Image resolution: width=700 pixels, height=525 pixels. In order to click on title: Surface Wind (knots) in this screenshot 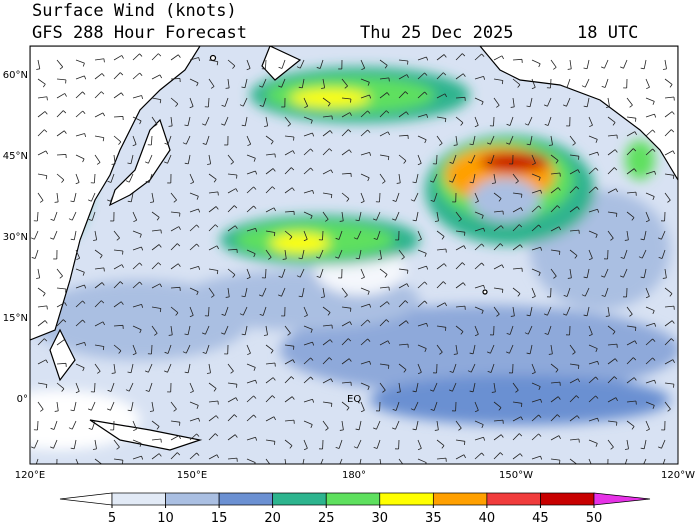, I will do `click(134, 11)`.